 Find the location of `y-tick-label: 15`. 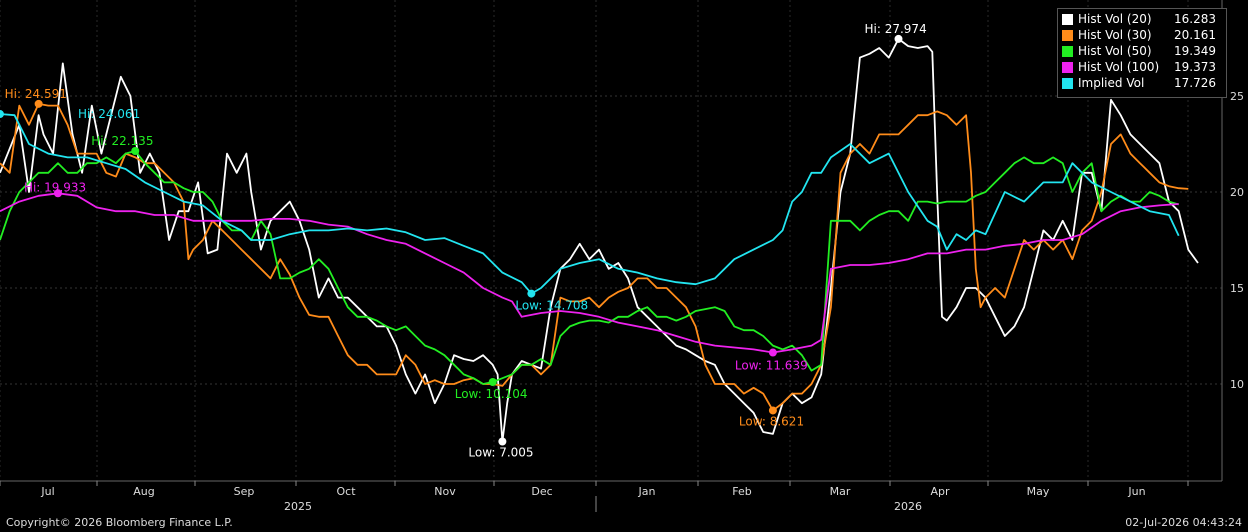

y-tick-label: 15 is located at coordinates (1237, 288).